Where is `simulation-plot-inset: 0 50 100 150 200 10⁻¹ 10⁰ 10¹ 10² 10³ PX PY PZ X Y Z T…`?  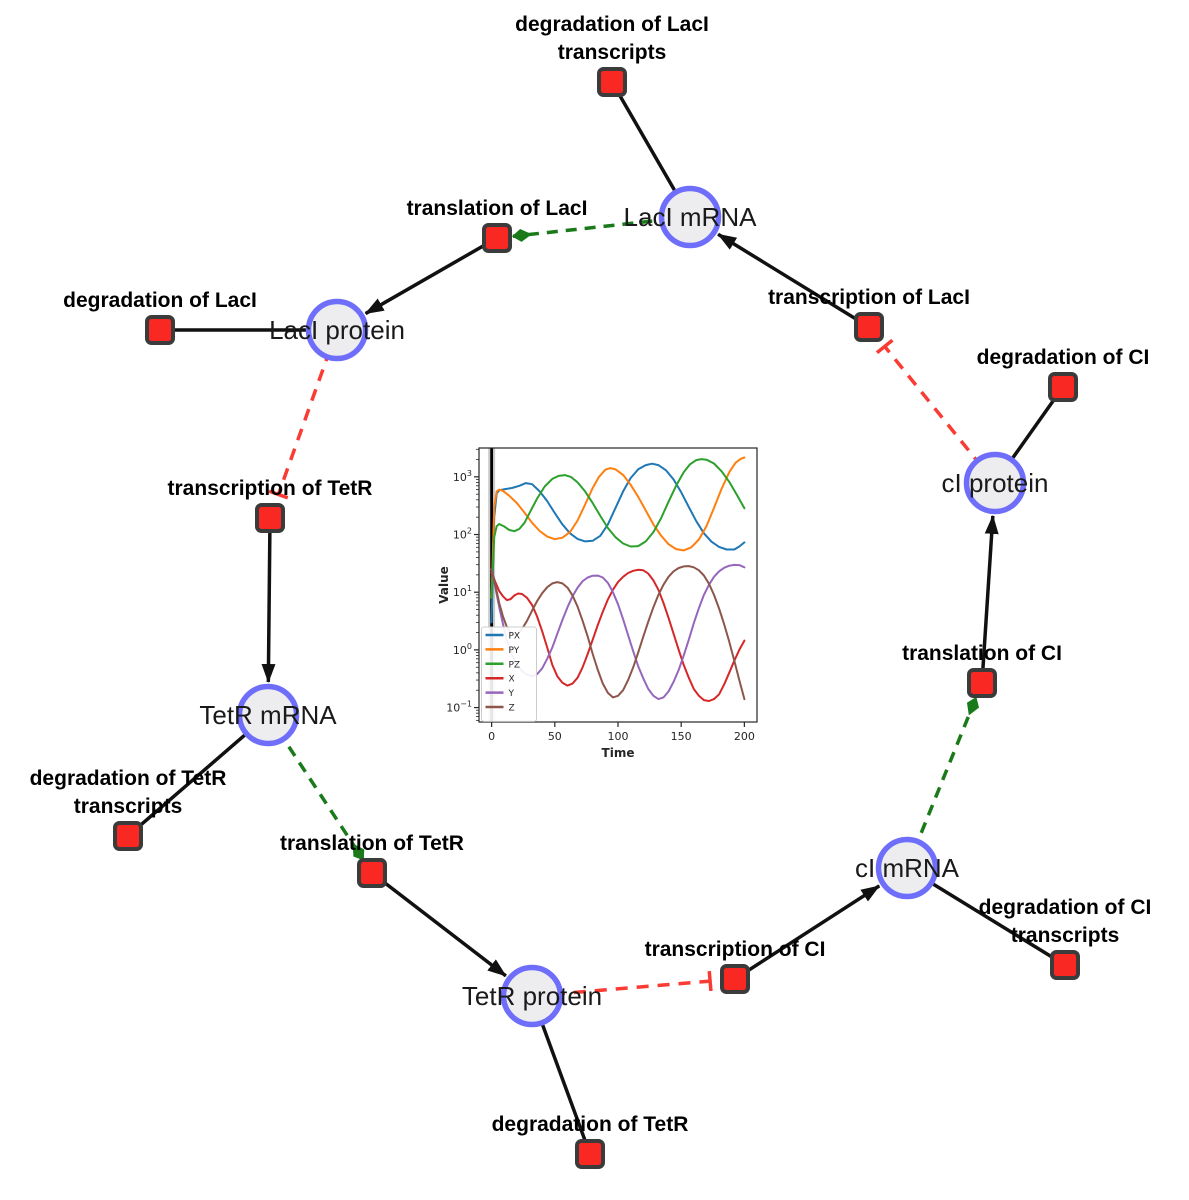
simulation-plot-inset: 0 50 100 150 200 10⁻¹ 10⁰ 10¹ 10² 10³ PX PY PZ X Y Z T… is located at coordinates (613, 603).